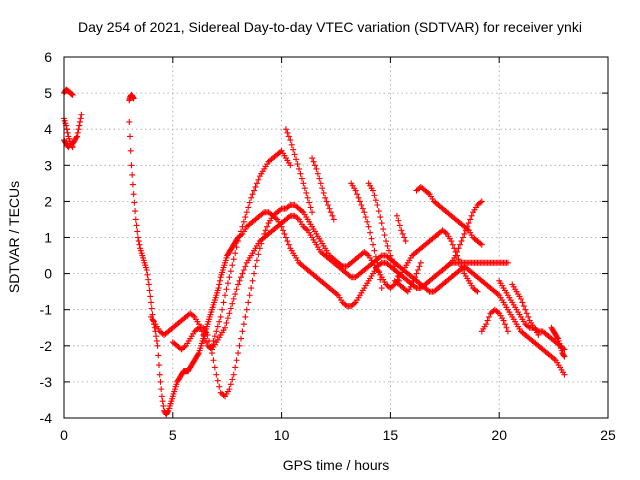  I want to click on series-sat-c, so click(73, 131).